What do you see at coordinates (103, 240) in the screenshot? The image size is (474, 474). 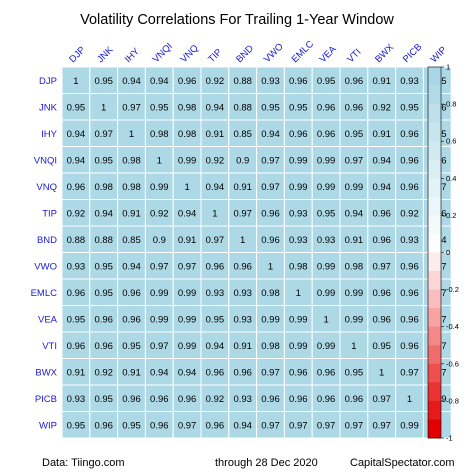 I see `cell-value: 0.88` at bounding box center [103, 240].